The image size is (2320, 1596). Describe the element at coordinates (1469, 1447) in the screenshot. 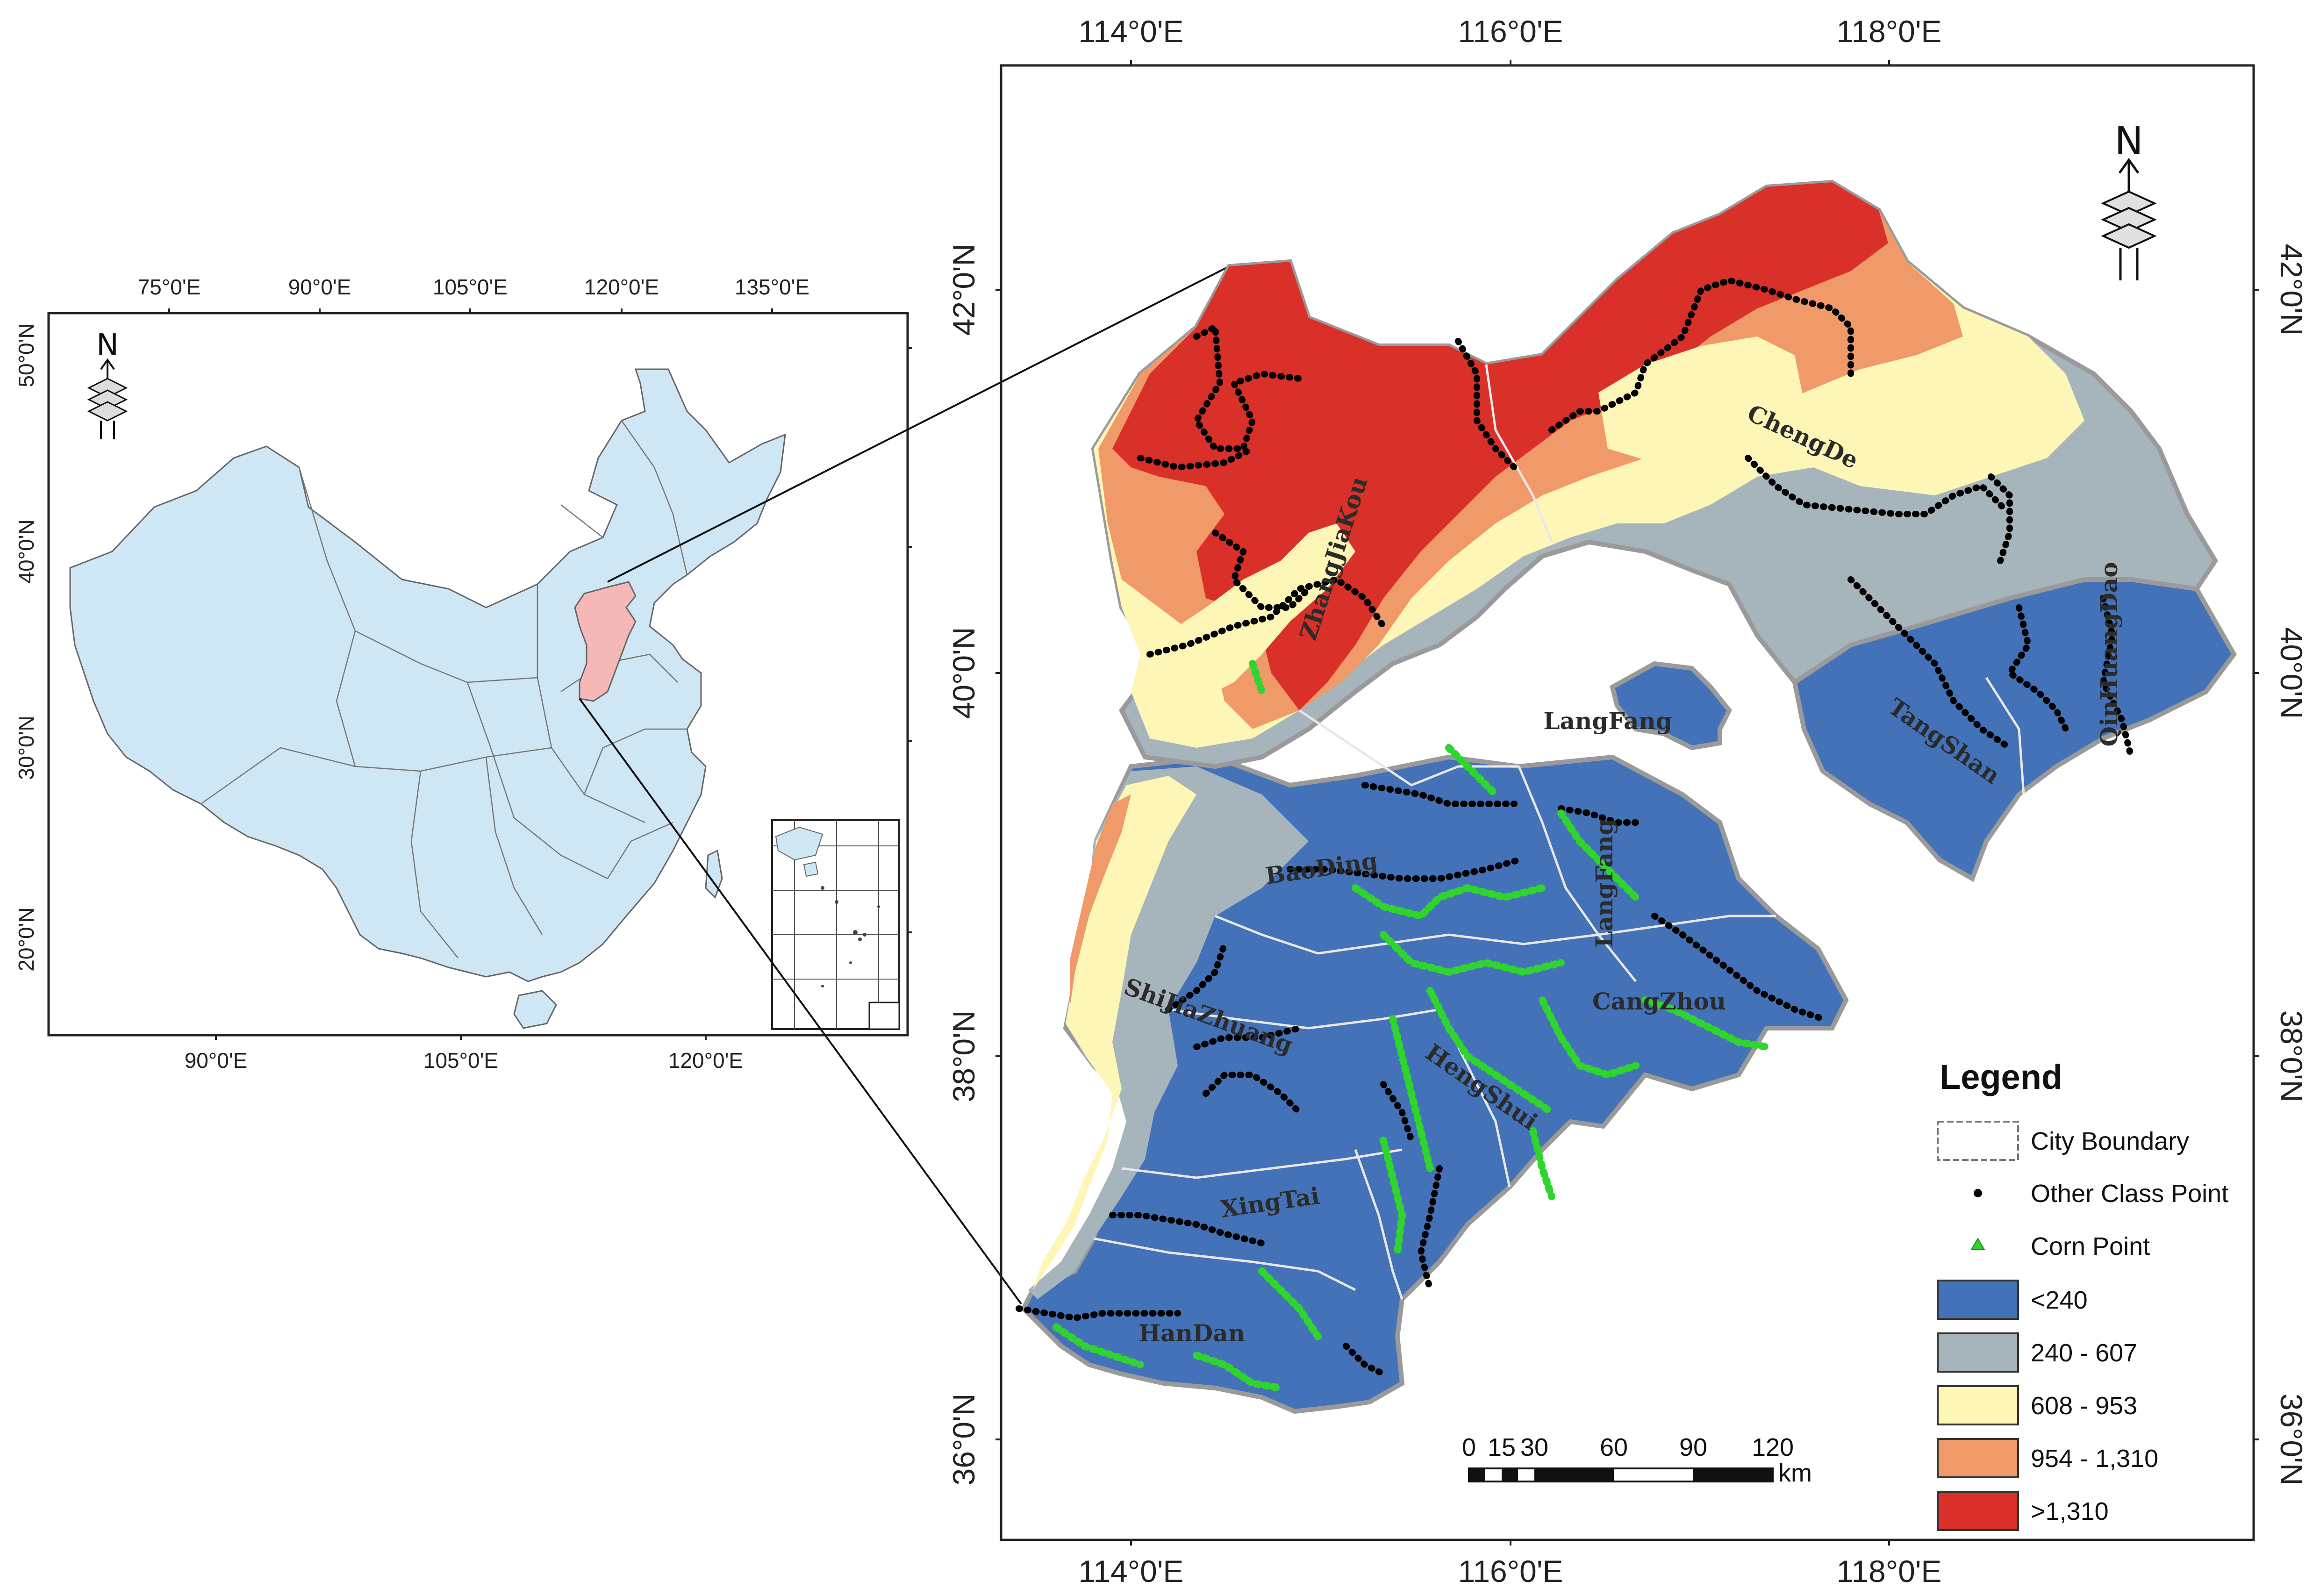

I see `scale-tick-label: 0` at that location.